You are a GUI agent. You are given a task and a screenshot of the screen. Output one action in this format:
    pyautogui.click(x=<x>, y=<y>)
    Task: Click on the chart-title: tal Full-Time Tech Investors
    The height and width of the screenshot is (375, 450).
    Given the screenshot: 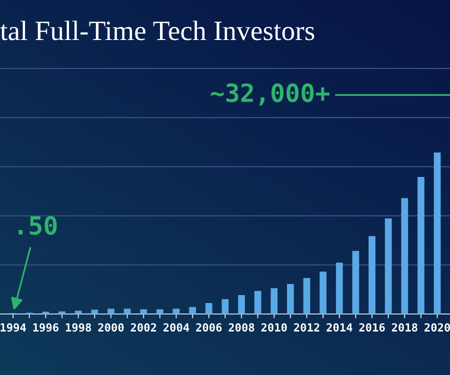 What is the action you would take?
    pyautogui.click(x=157, y=30)
    